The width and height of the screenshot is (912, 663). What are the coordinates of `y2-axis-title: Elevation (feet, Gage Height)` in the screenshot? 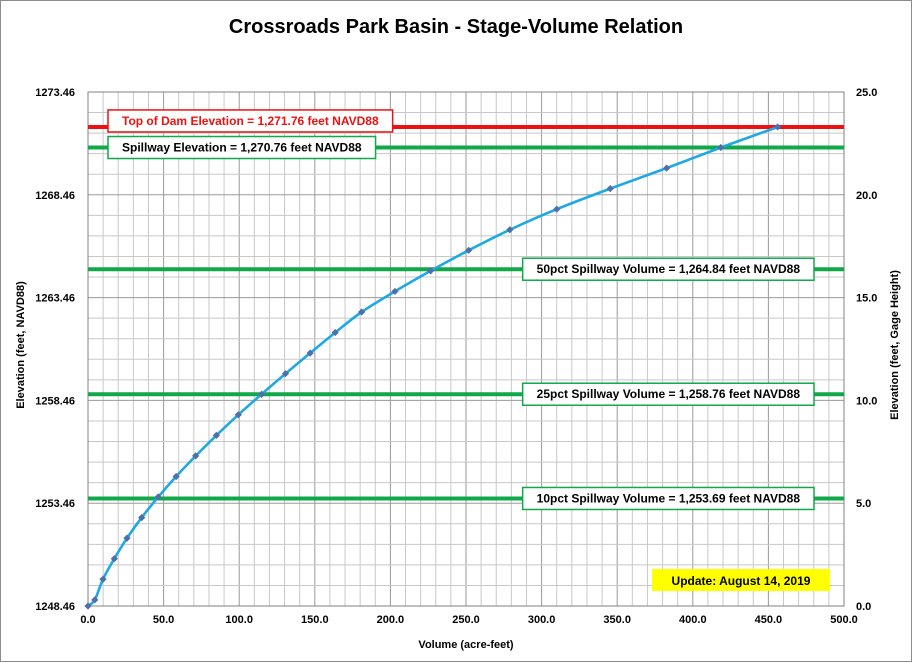 It's located at (895, 345).